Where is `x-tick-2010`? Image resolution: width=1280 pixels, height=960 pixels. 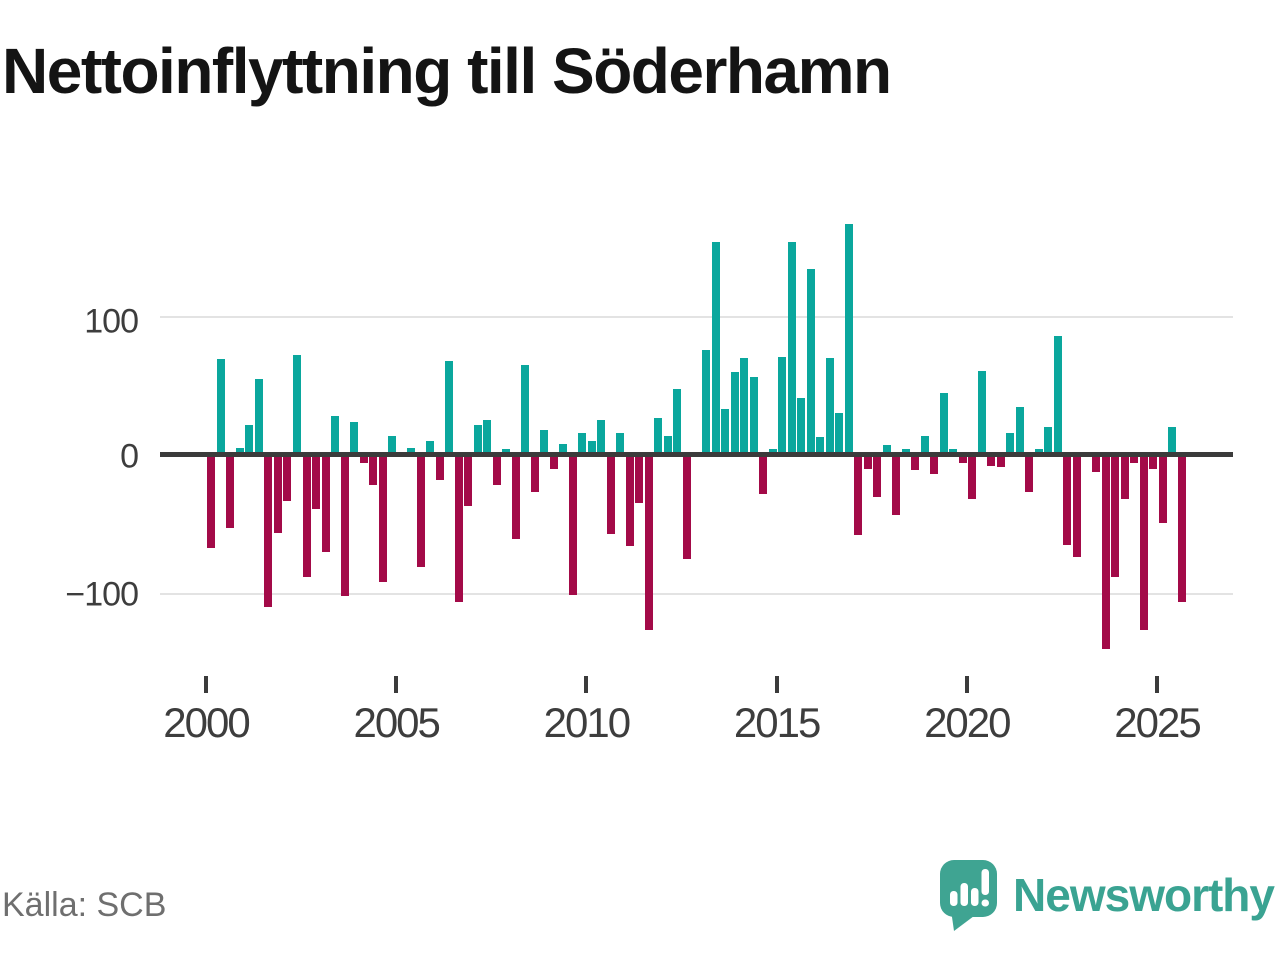 x-tick-2010 is located at coordinates (586, 684).